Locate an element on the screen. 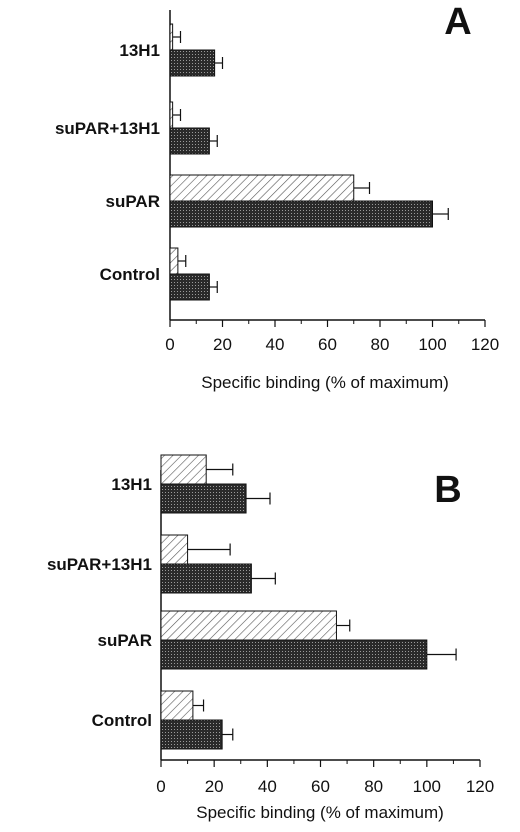 Image resolution: width=520 pixels, height=832 pixels. panel-label-a: A is located at coordinates (457, 22).